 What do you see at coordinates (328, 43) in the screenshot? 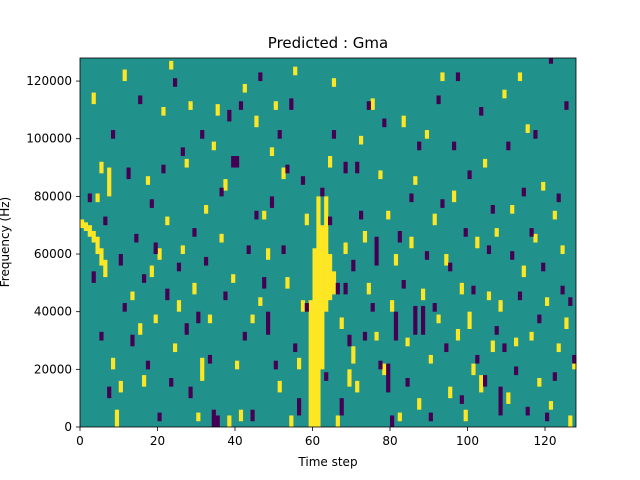
I see `chart-title: Predicted : Gma` at bounding box center [328, 43].